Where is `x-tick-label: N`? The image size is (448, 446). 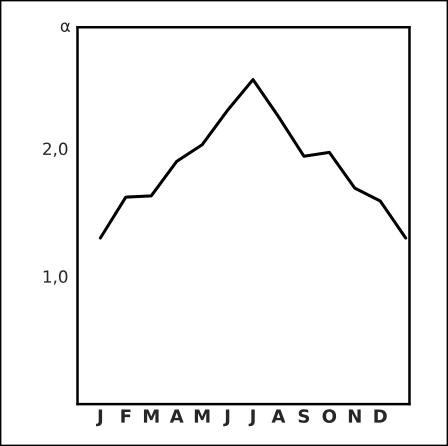
x-tick-label: N is located at coordinates (354, 416).